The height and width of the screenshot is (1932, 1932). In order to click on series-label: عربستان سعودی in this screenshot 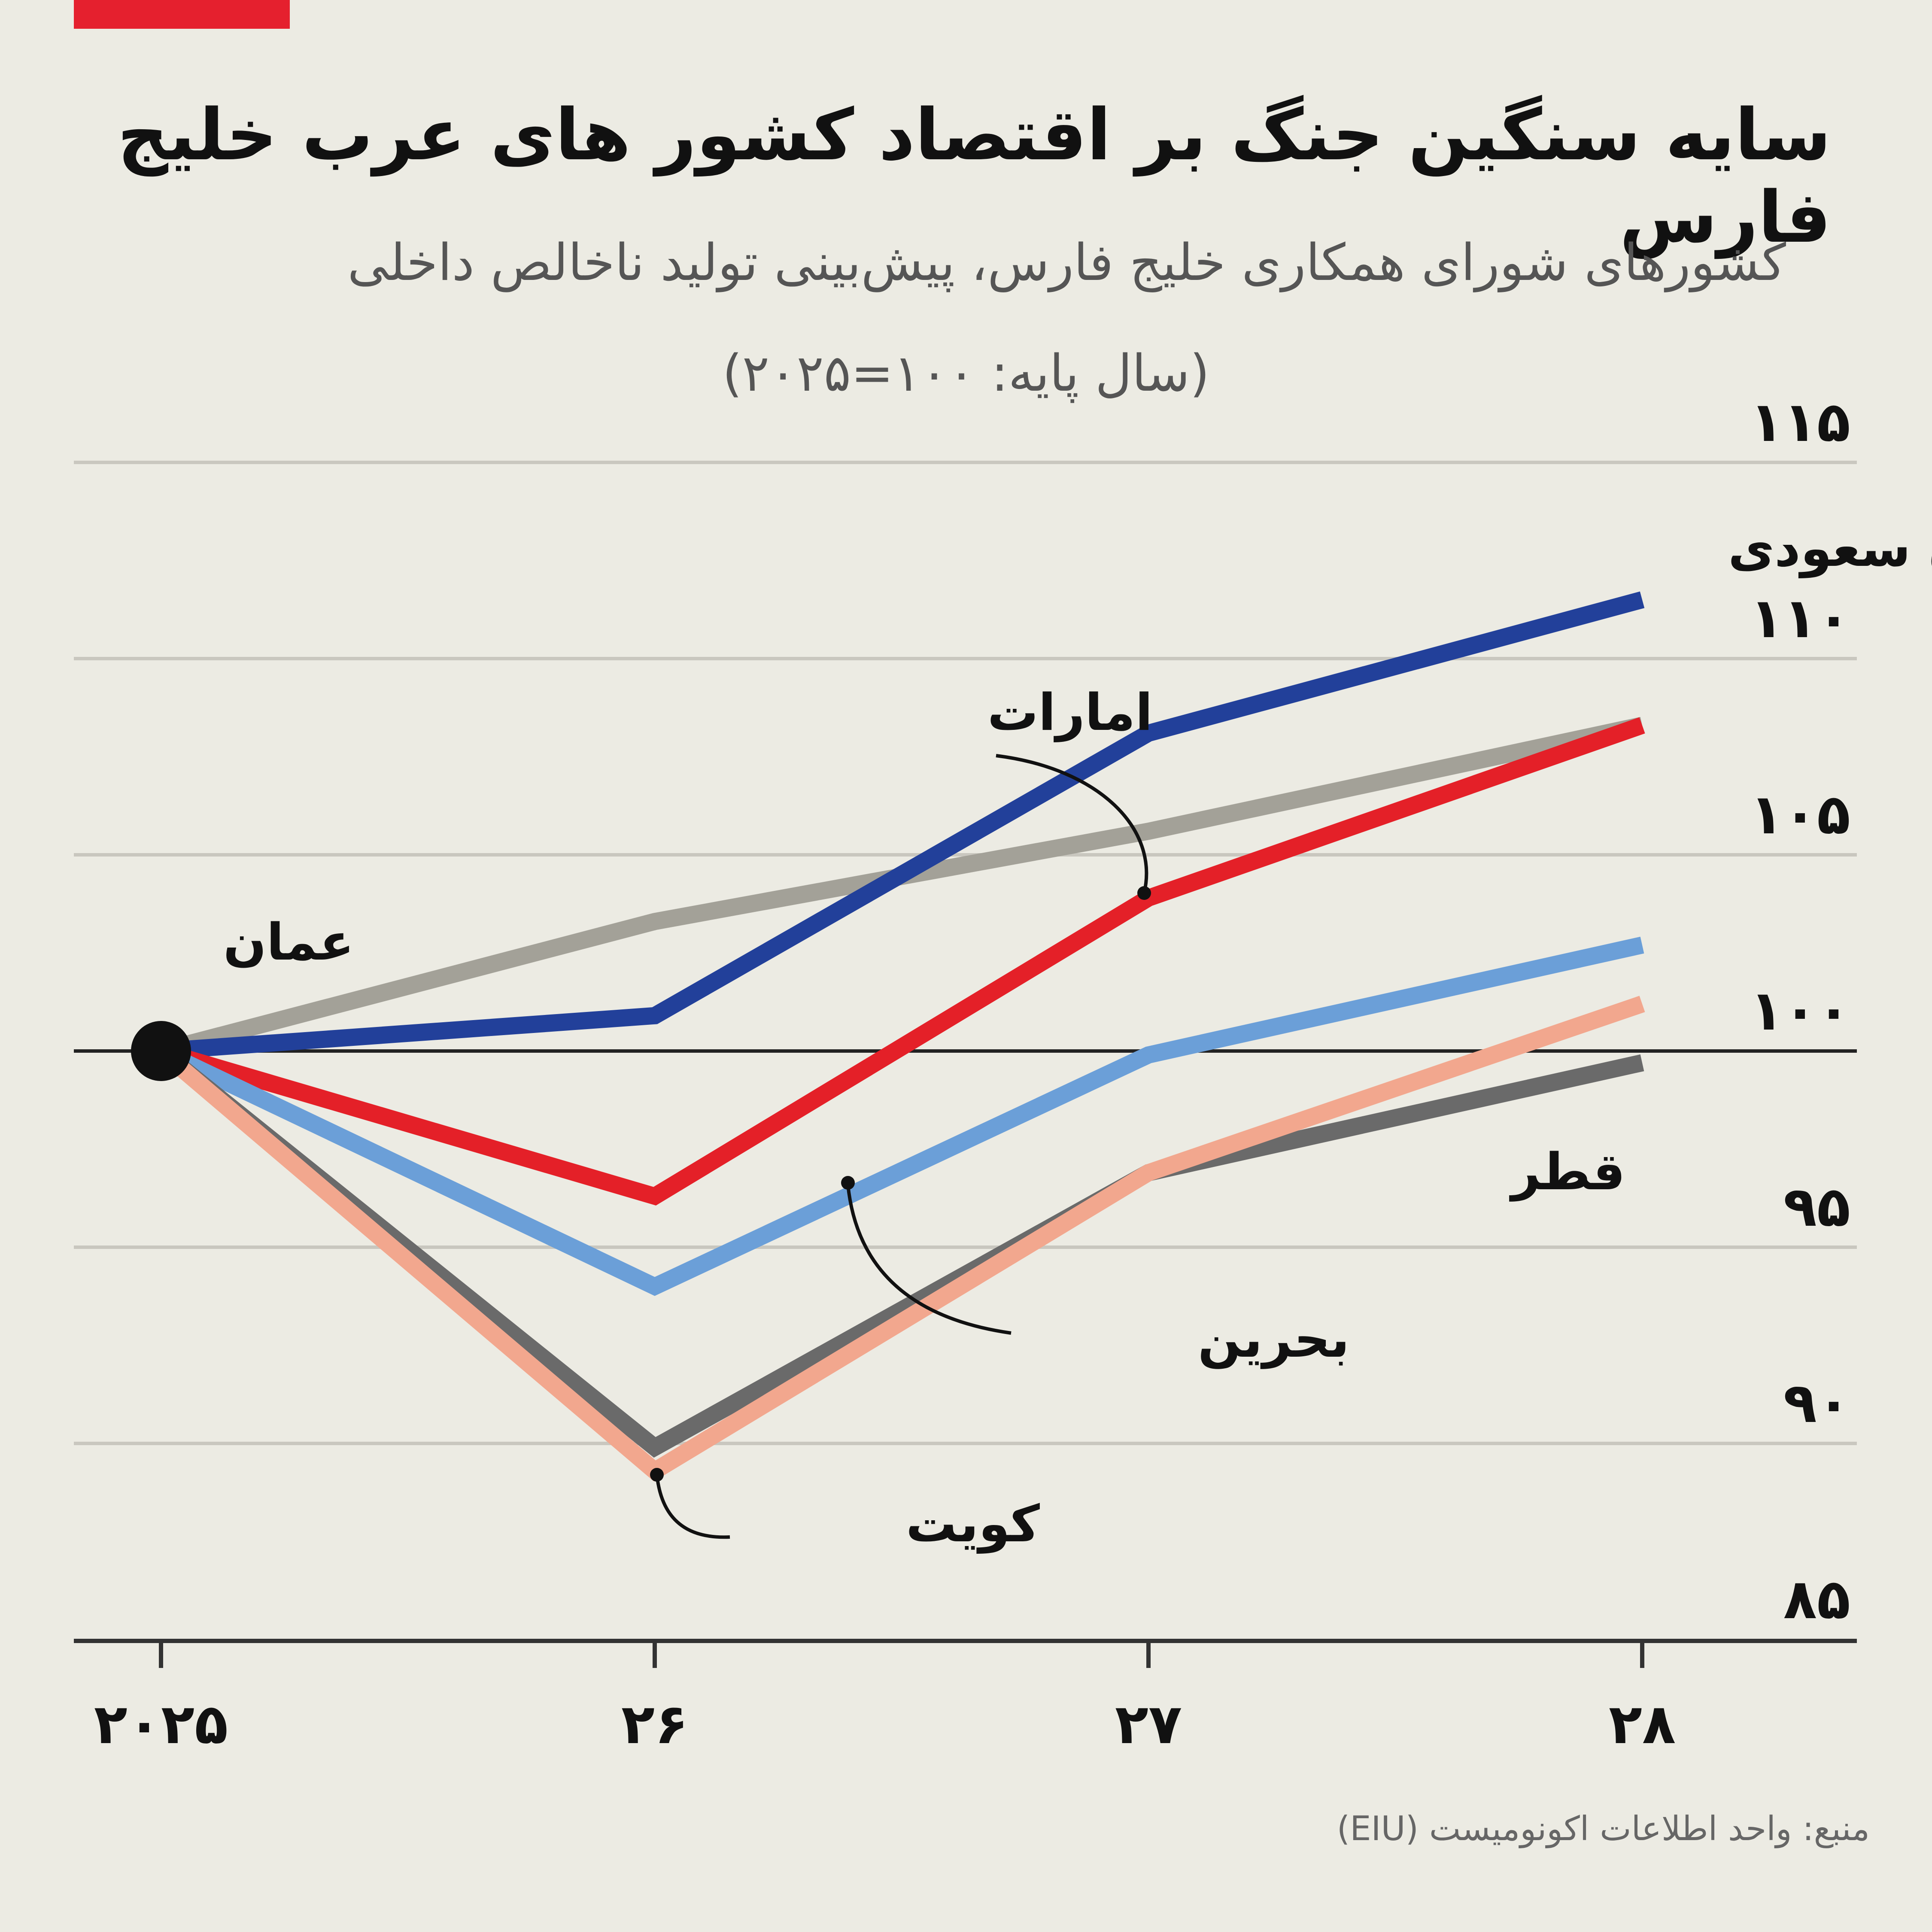, I will do `click(1830, 548)`.